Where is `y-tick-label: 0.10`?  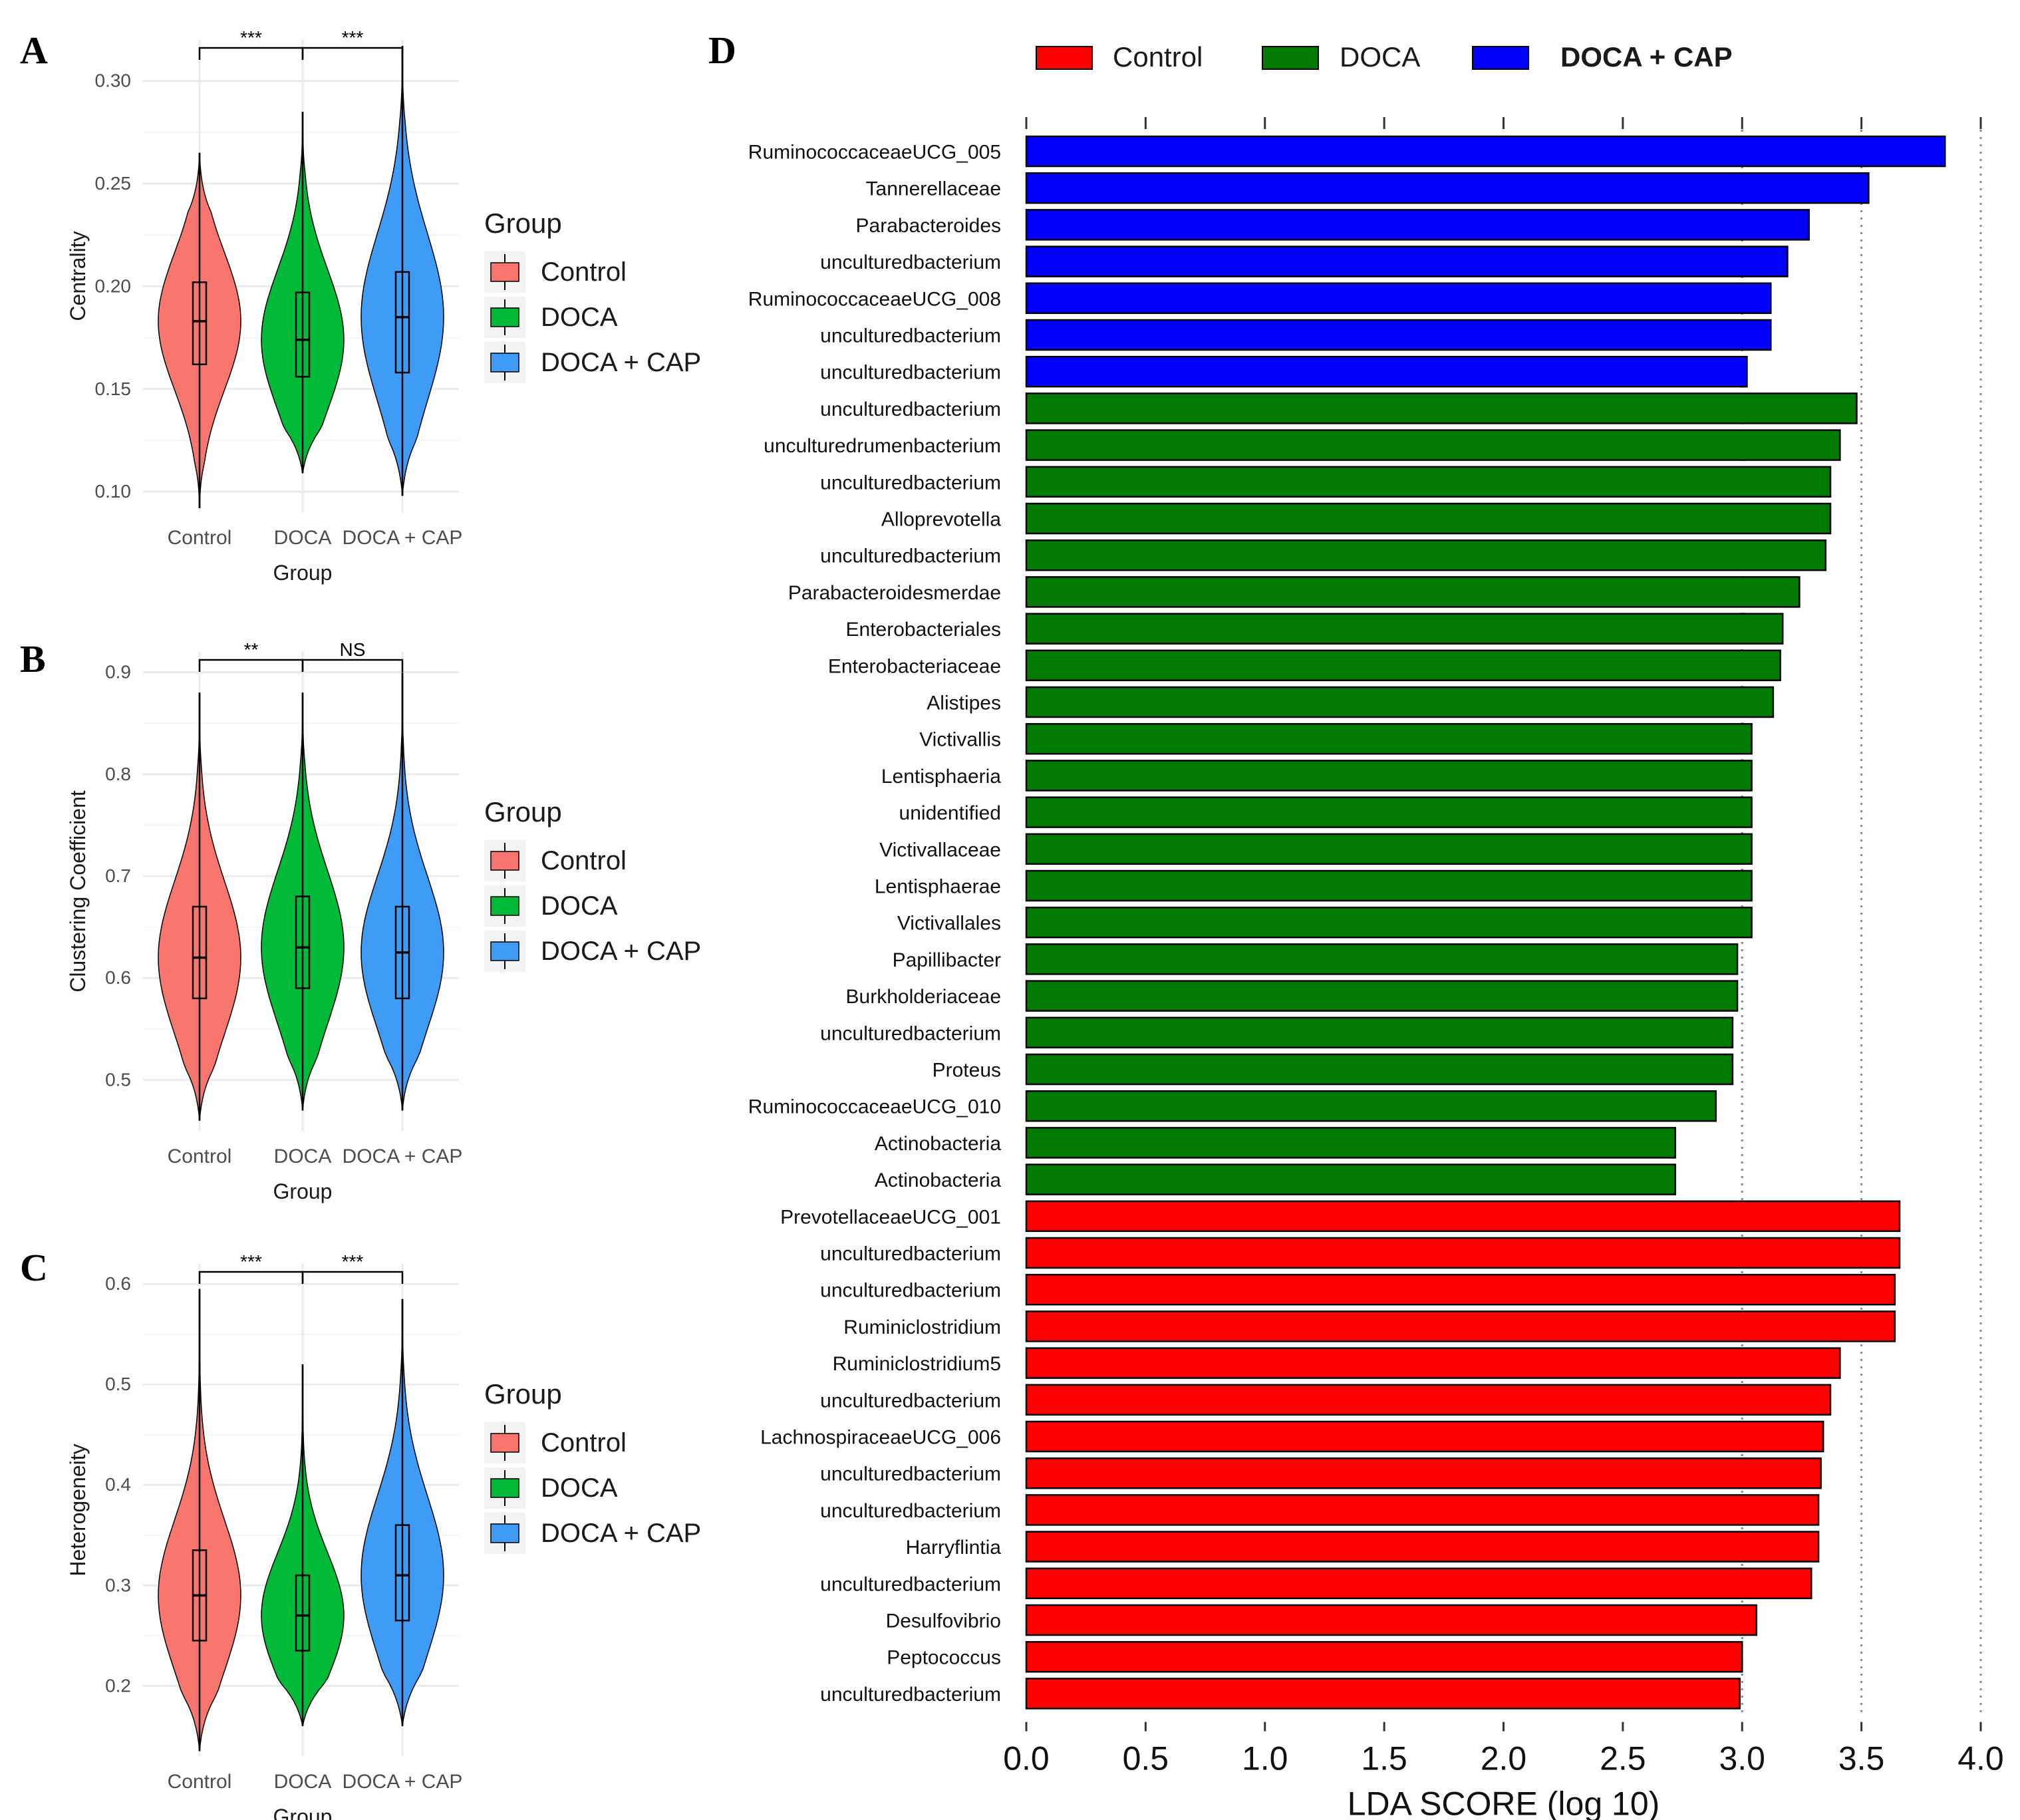 y-tick-label: 0.10 is located at coordinates (113, 491).